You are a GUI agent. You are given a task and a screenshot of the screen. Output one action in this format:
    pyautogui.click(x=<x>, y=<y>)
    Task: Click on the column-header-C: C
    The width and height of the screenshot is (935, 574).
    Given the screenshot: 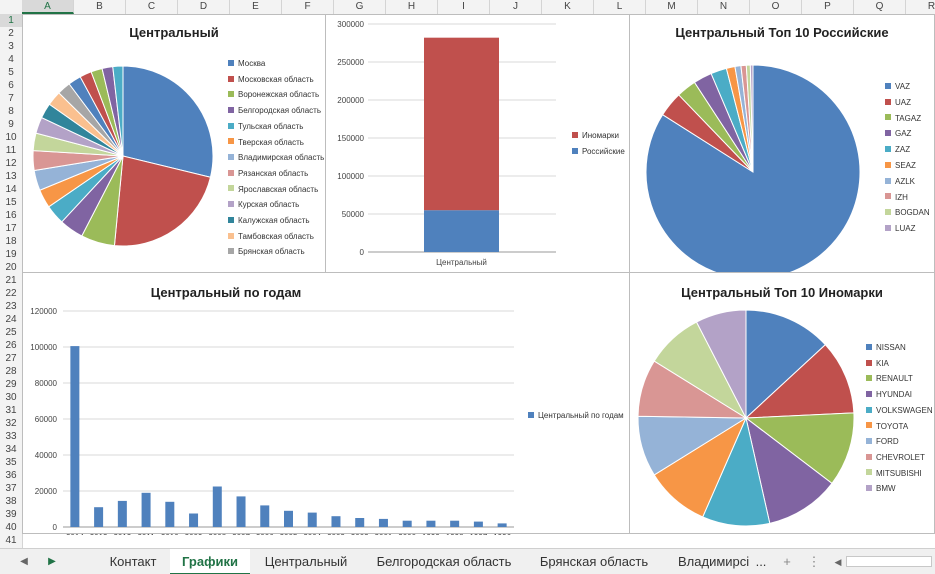 What is the action you would take?
    pyautogui.click(x=152, y=7)
    